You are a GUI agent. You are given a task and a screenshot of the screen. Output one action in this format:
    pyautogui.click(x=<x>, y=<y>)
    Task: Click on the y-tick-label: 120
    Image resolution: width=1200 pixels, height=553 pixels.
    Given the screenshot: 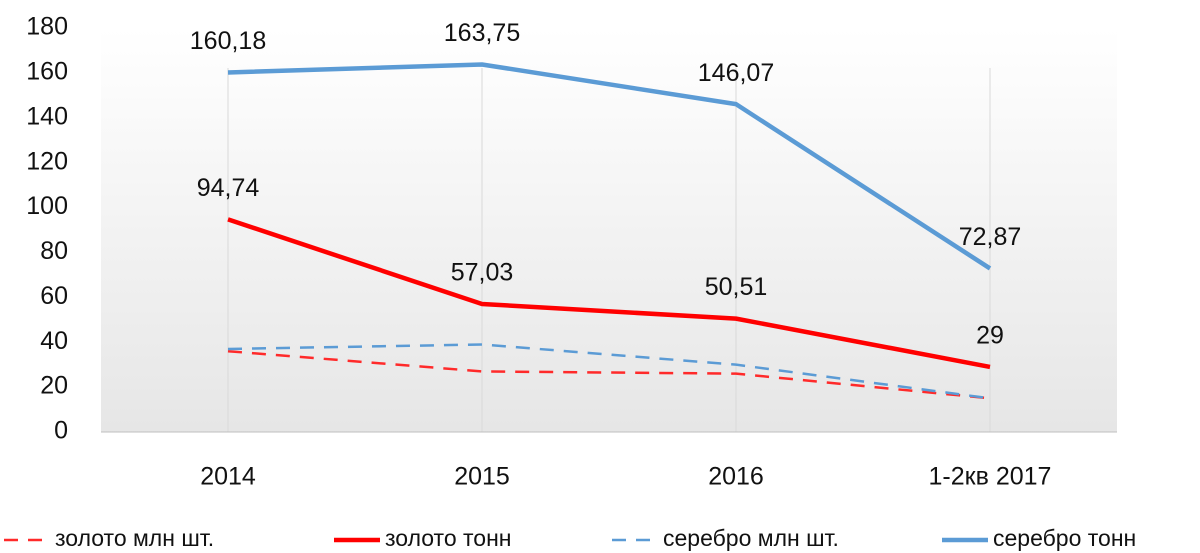 What is the action you would take?
    pyautogui.click(x=47, y=161)
    